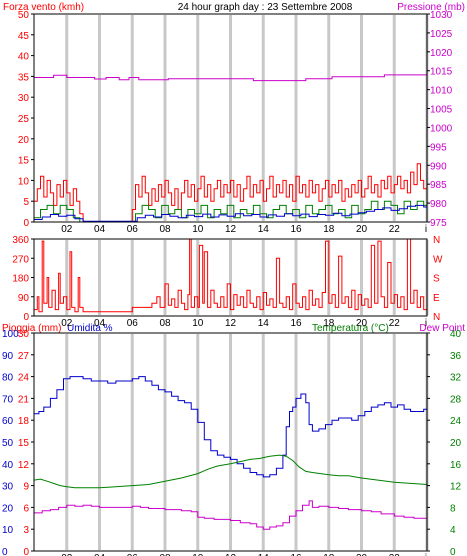 The image size is (467, 556). Describe the element at coordinates (436, 240) in the screenshot. I see `cardinal-label-4: N` at that location.